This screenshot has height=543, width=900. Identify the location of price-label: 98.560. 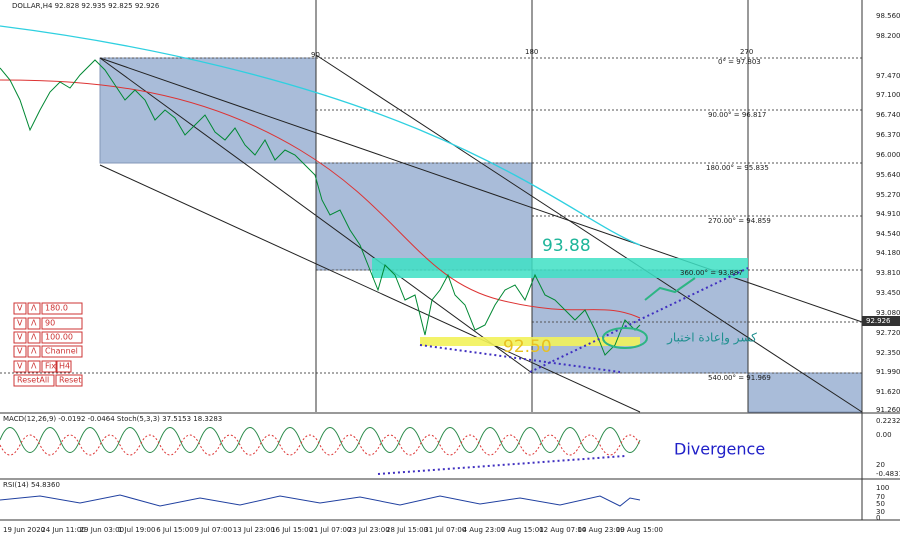
(888, 16).